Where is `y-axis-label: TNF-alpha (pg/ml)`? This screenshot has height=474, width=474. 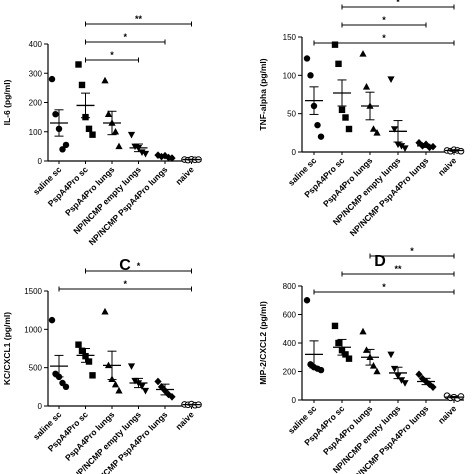
y-axis-label: TNF-alpha (pg/ml) is located at coordinates (263, 94).